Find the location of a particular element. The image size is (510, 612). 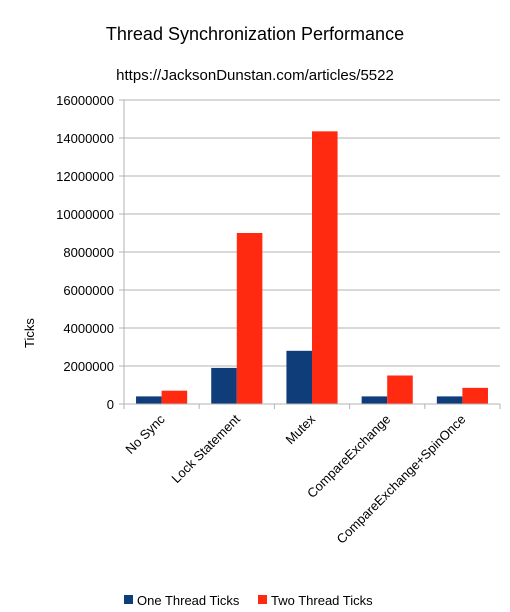

y-tick-label: 4000000 is located at coordinates (88, 328).